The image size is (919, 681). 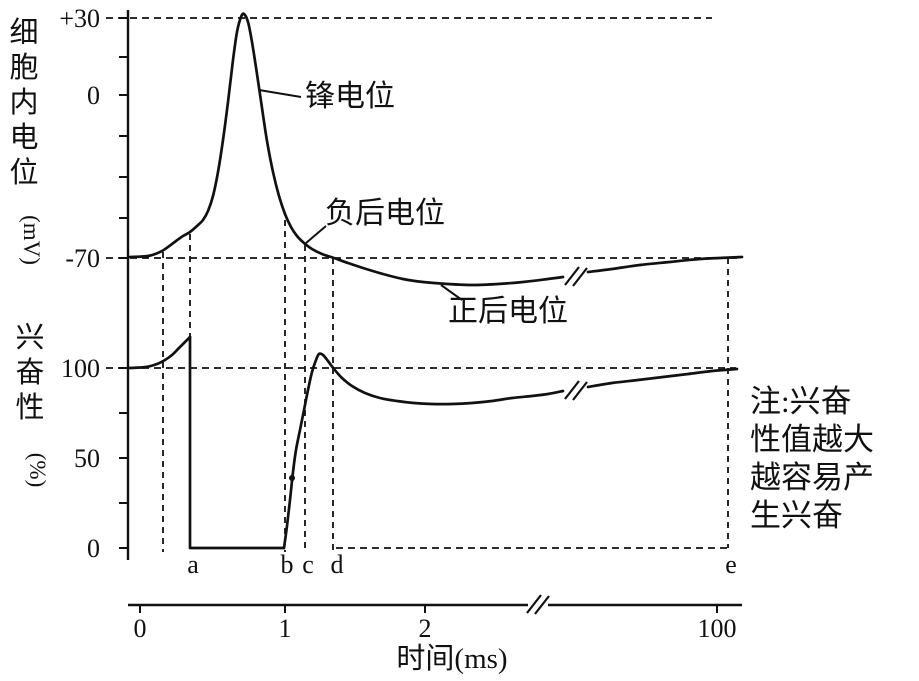 What do you see at coordinates (29, 372) in the screenshot?
I see `bottom-ylabel-char: 奋` at bounding box center [29, 372].